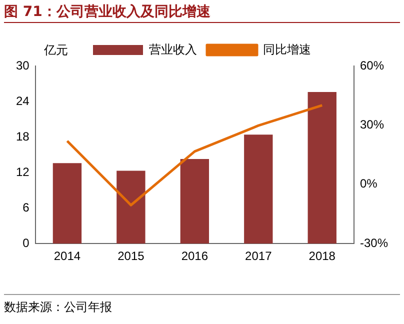 This screenshot has width=404, height=324. I want to click on y-tick-label: 18, so click(23, 136).